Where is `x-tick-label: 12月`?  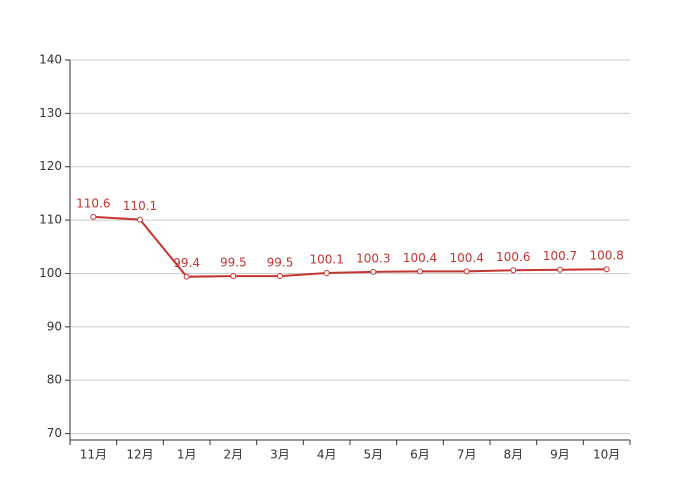 x-tick-label: 12月 is located at coordinates (139, 455).